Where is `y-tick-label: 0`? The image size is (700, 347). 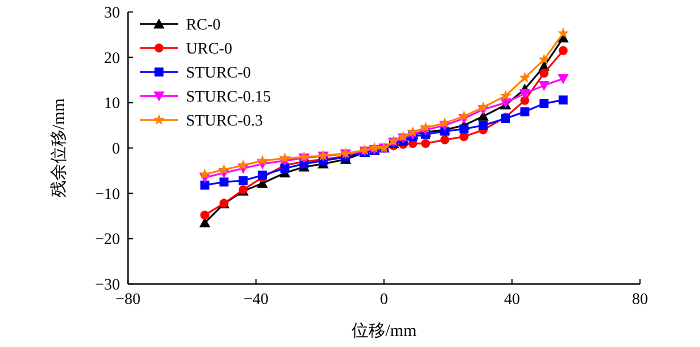 y-tick-label: 0 is located at coordinates (116, 149).